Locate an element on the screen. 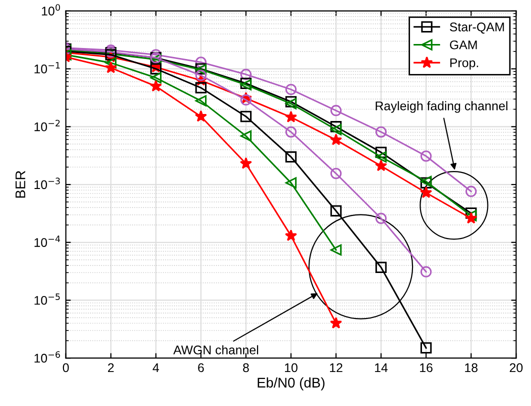 This screenshot has width=531, height=406. x-tick-label: 14 is located at coordinates (381, 367).